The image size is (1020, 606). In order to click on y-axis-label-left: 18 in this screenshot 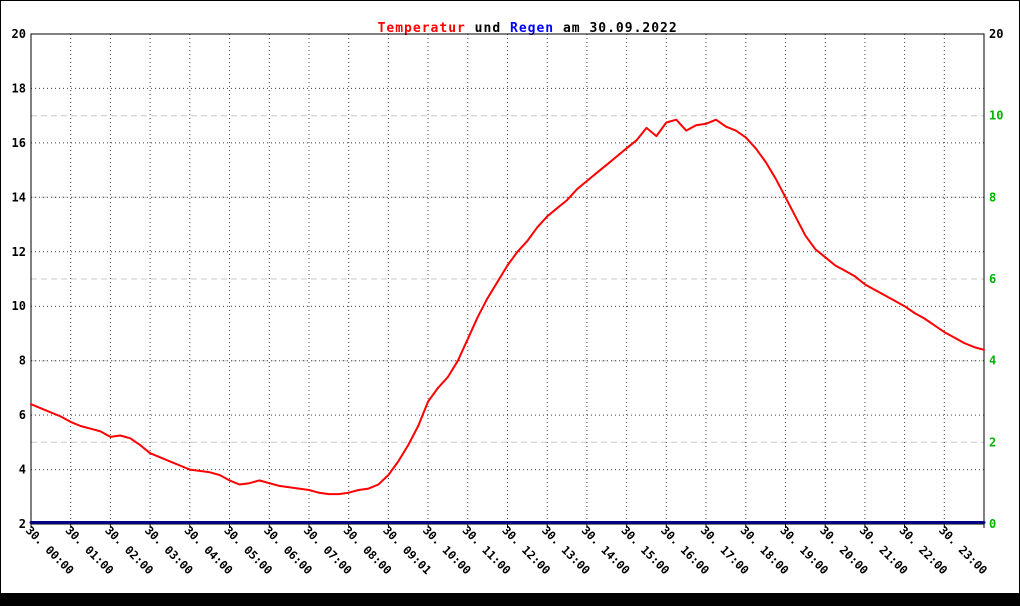, I will do `click(19, 88)`.